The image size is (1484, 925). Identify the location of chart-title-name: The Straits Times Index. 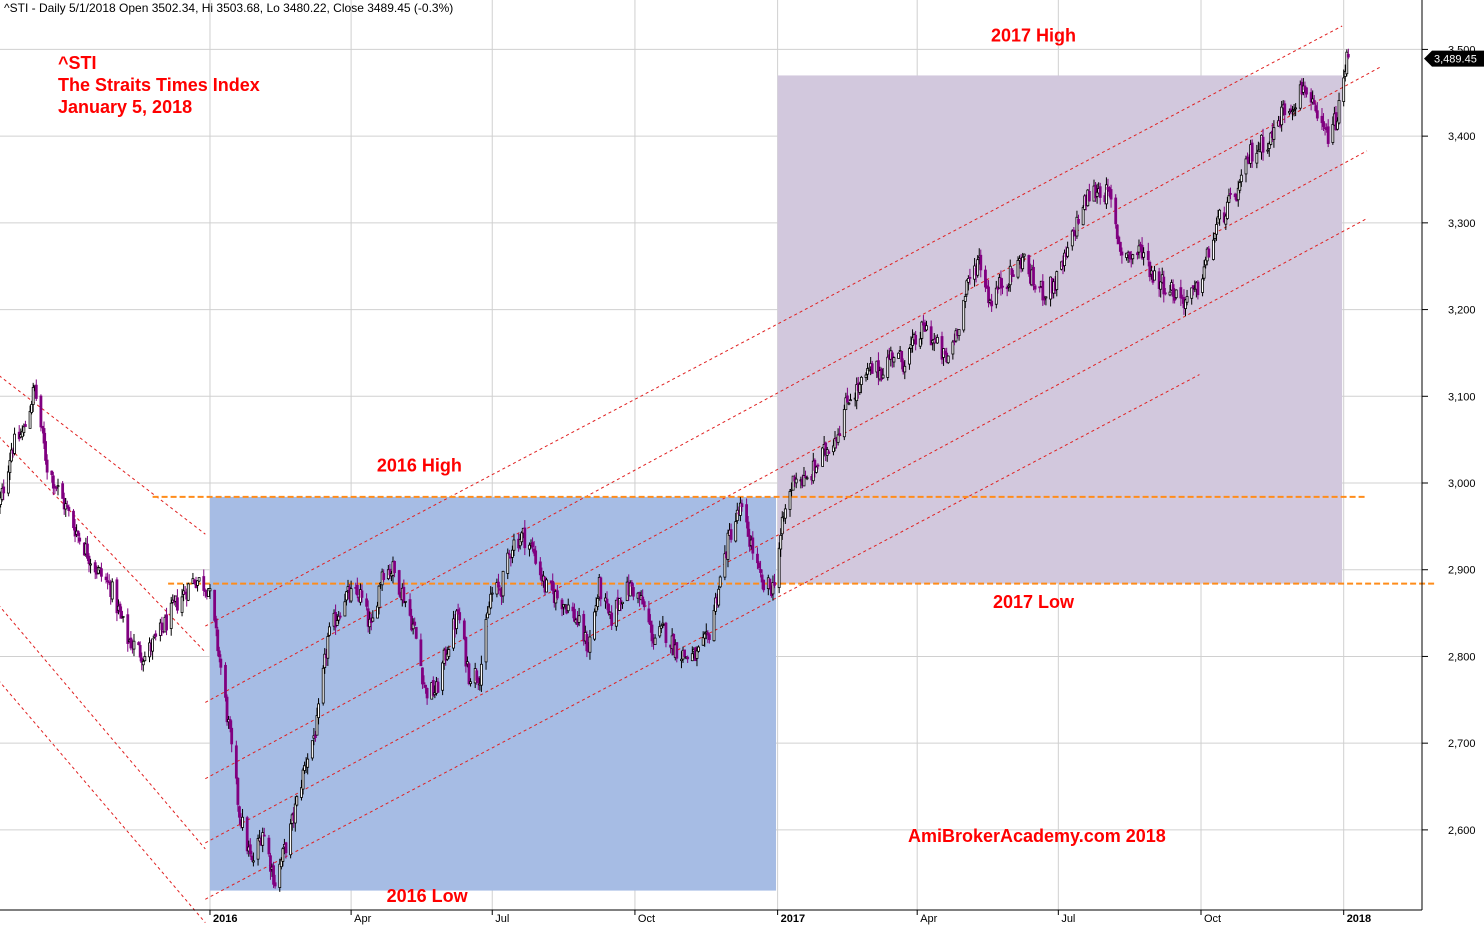
(159, 85).